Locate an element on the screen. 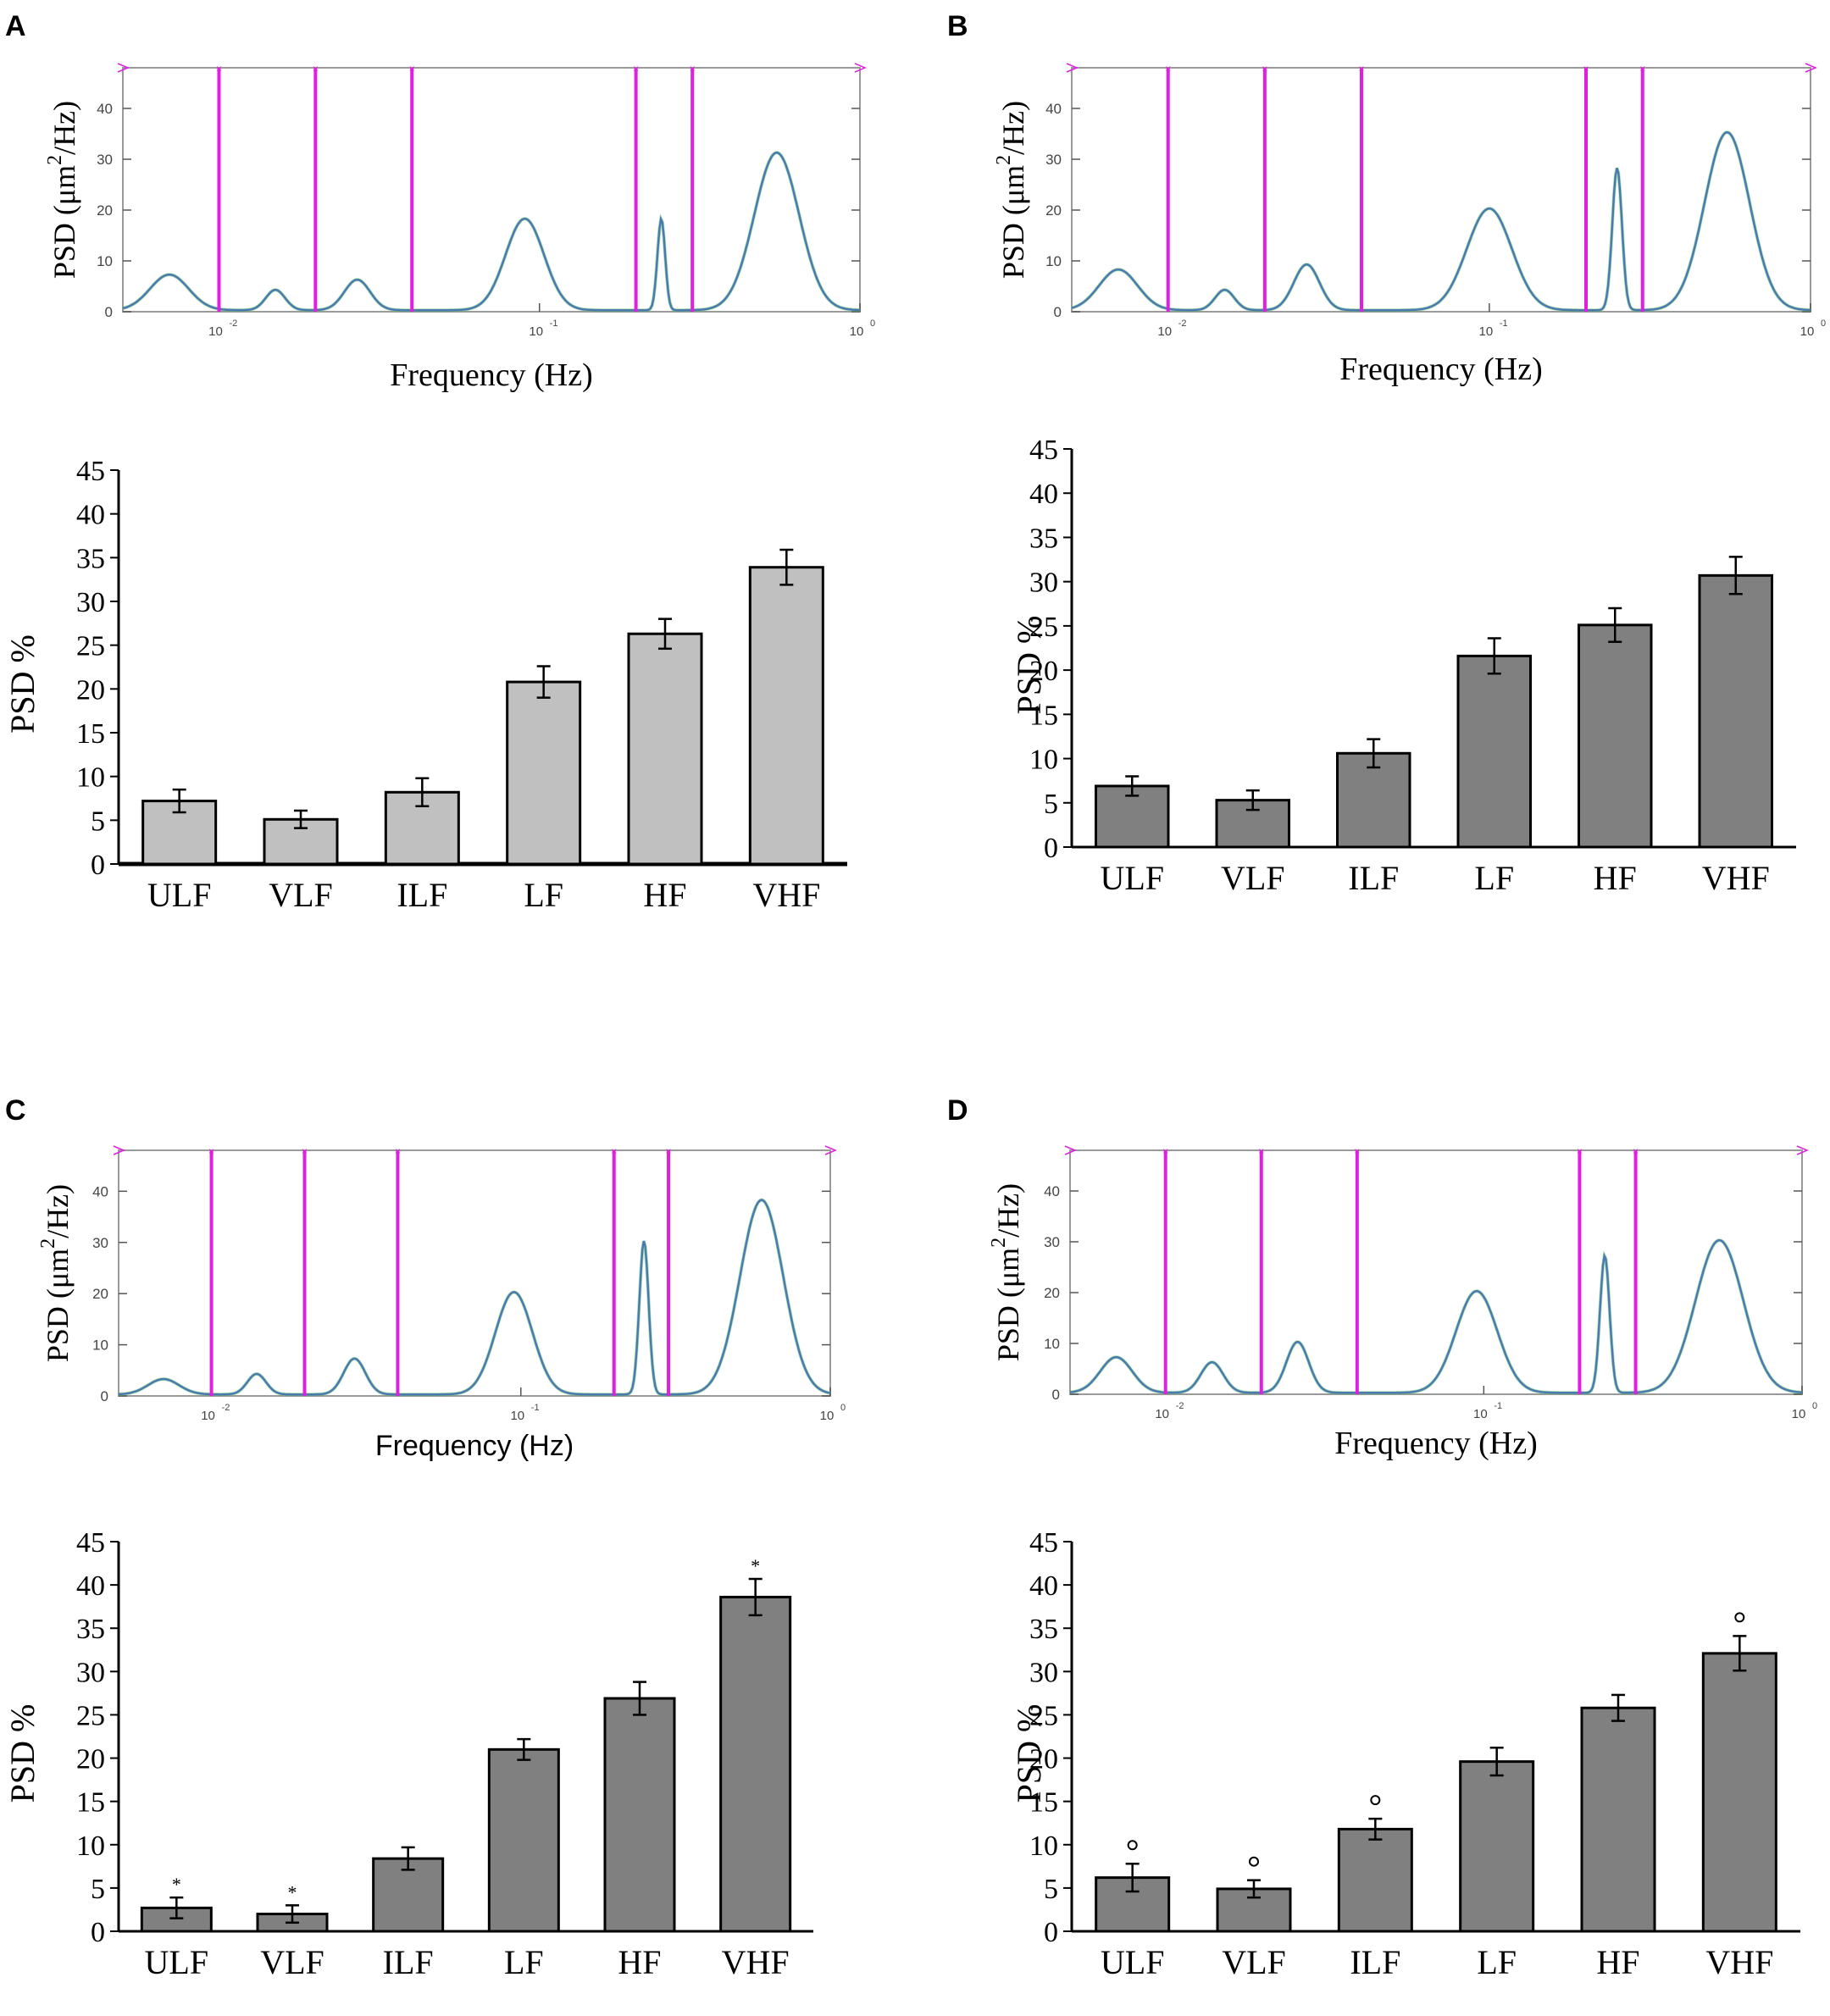  category-label: VHF is located at coordinates (756, 1962).